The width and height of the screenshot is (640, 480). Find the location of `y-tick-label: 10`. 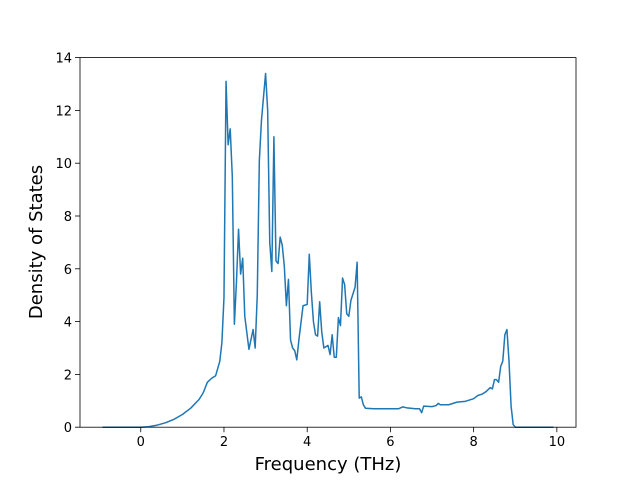

y-tick-label: 10 is located at coordinates (63, 164).